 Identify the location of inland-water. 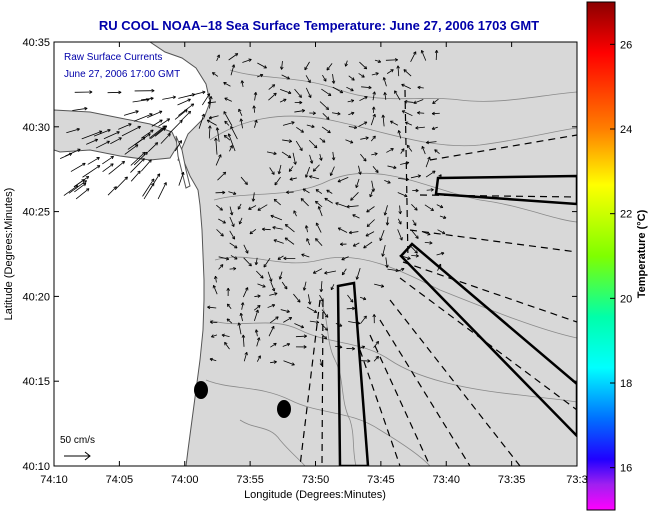
(116, 135).